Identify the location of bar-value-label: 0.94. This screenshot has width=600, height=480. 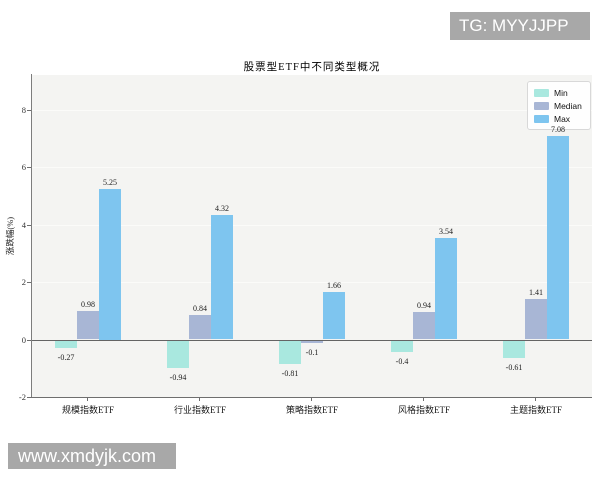
(424, 306).